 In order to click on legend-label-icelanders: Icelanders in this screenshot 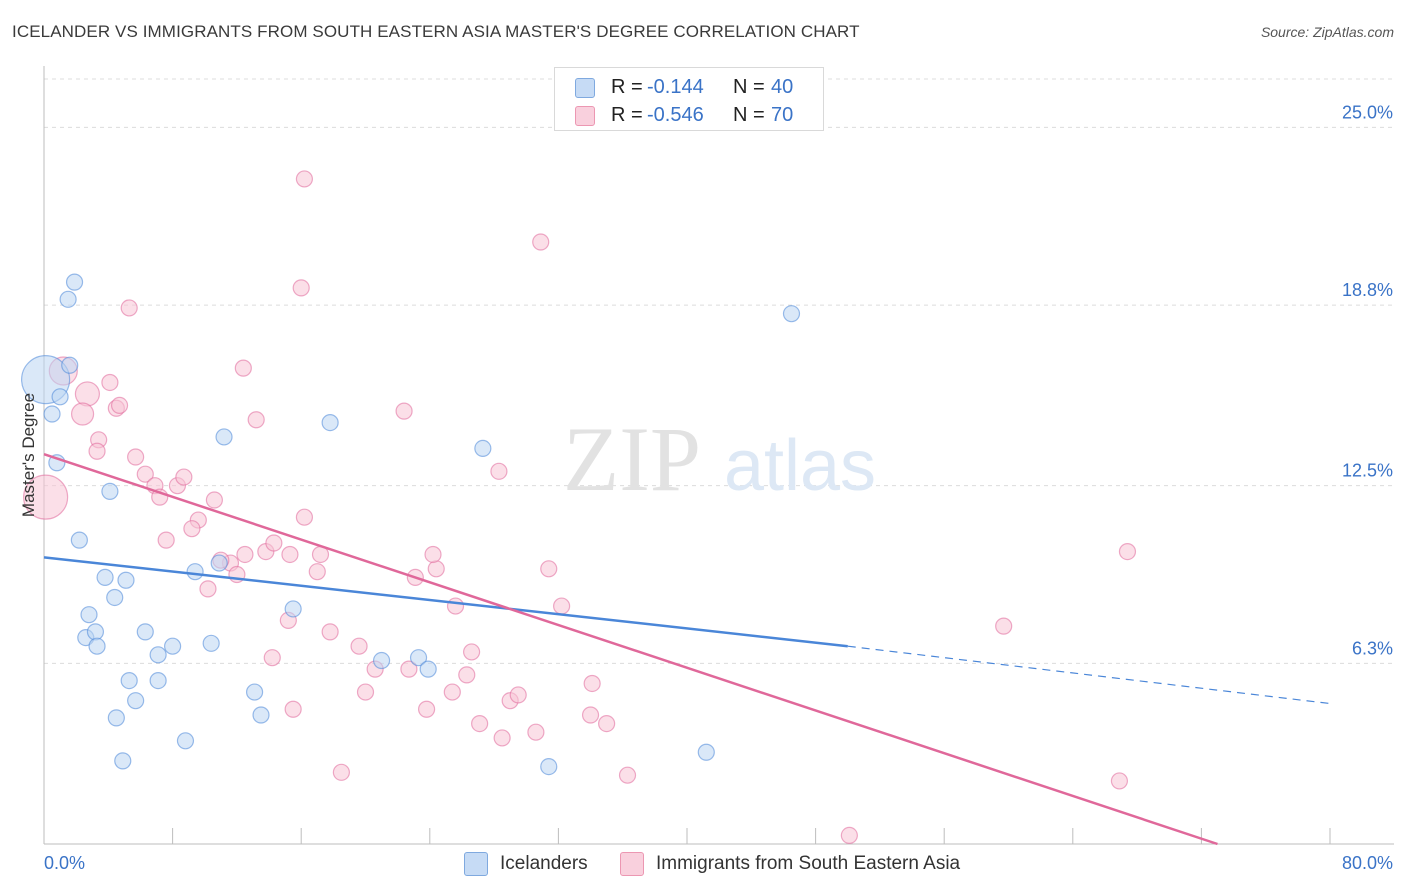, I will do `click(544, 863)`.